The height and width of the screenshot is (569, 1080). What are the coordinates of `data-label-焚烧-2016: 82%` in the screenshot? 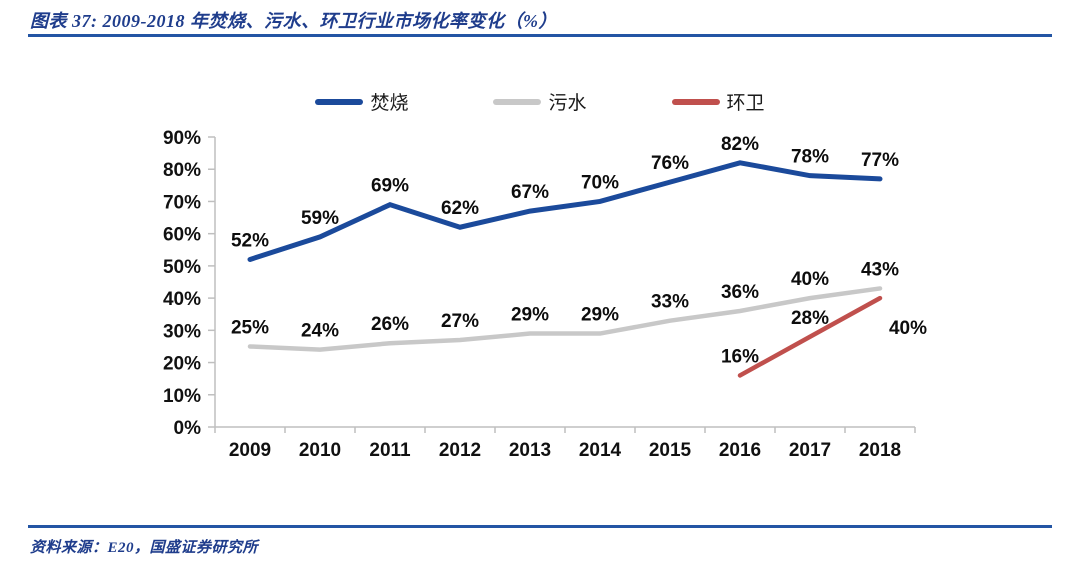 It's located at (740, 144).